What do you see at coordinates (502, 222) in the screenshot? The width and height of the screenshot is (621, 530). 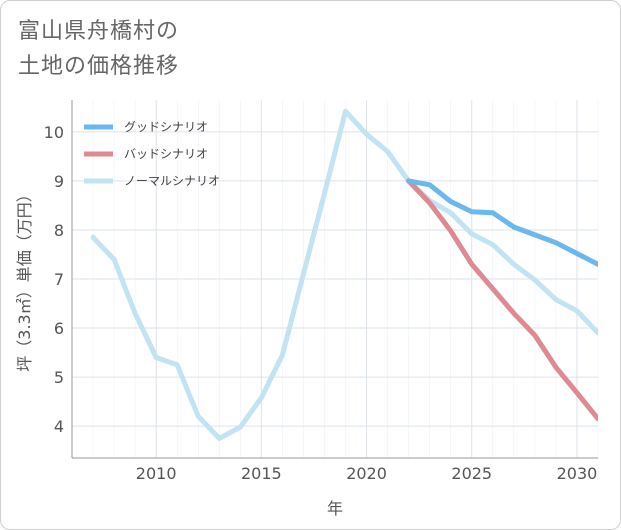 I see `series-line-good` at bounding box center [502, 222].